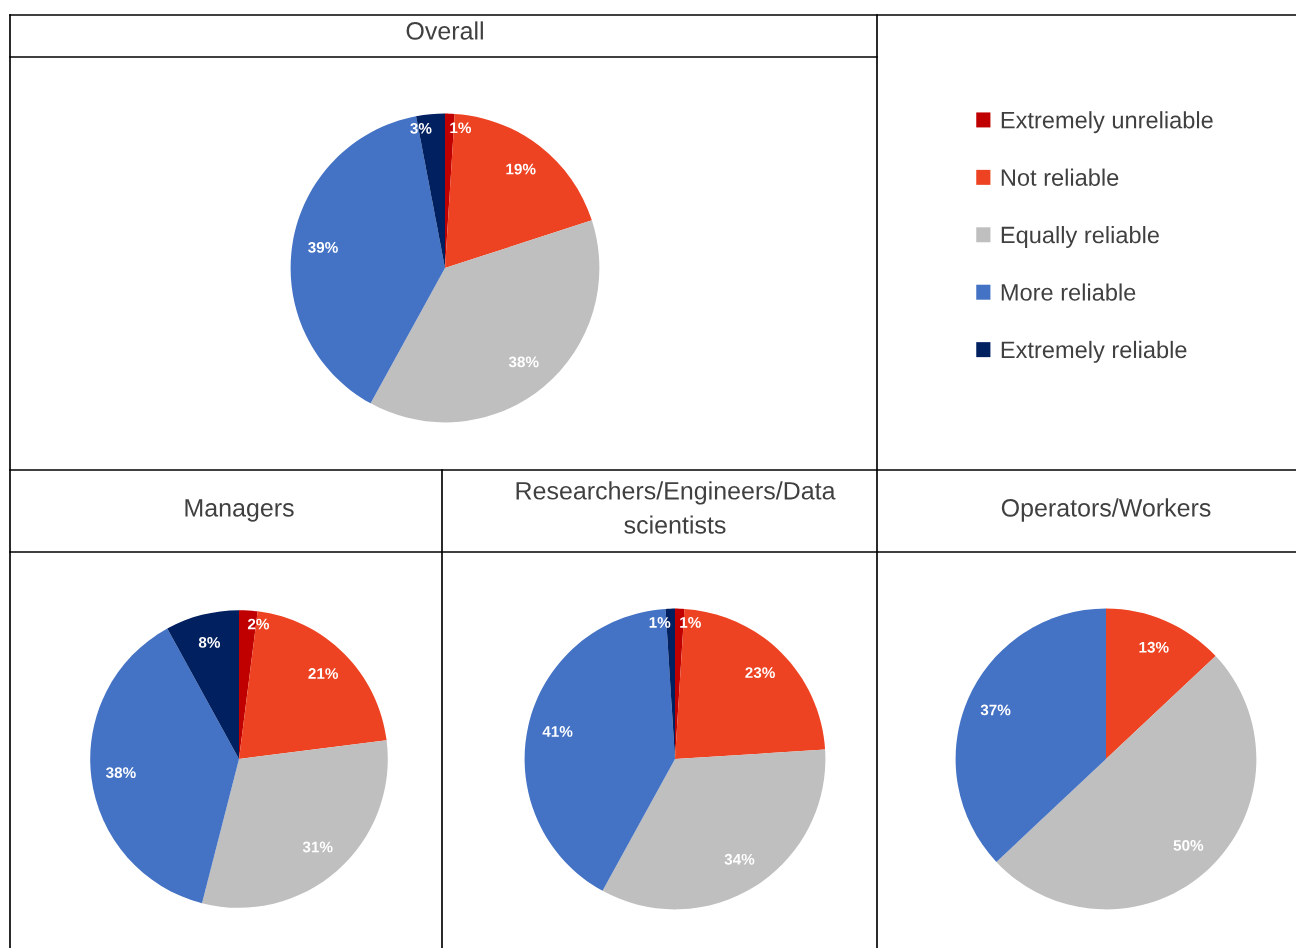 This screenshot has height=948, width=1296. What do you see at coordinates (995, 710) in the screenshot?
I see `data-label: 37%` at bounding box center [995, 710].